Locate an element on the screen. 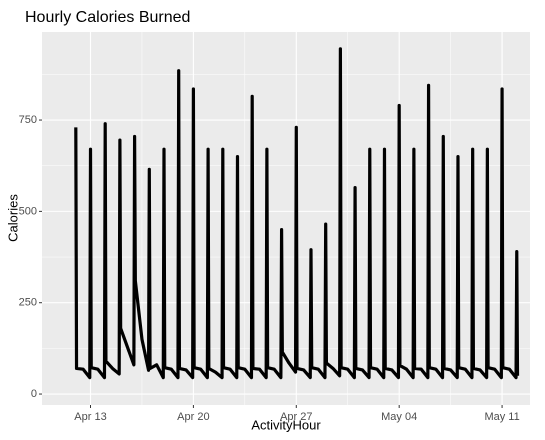  y-tick-label: 250 is located at coordinates (28, 303).